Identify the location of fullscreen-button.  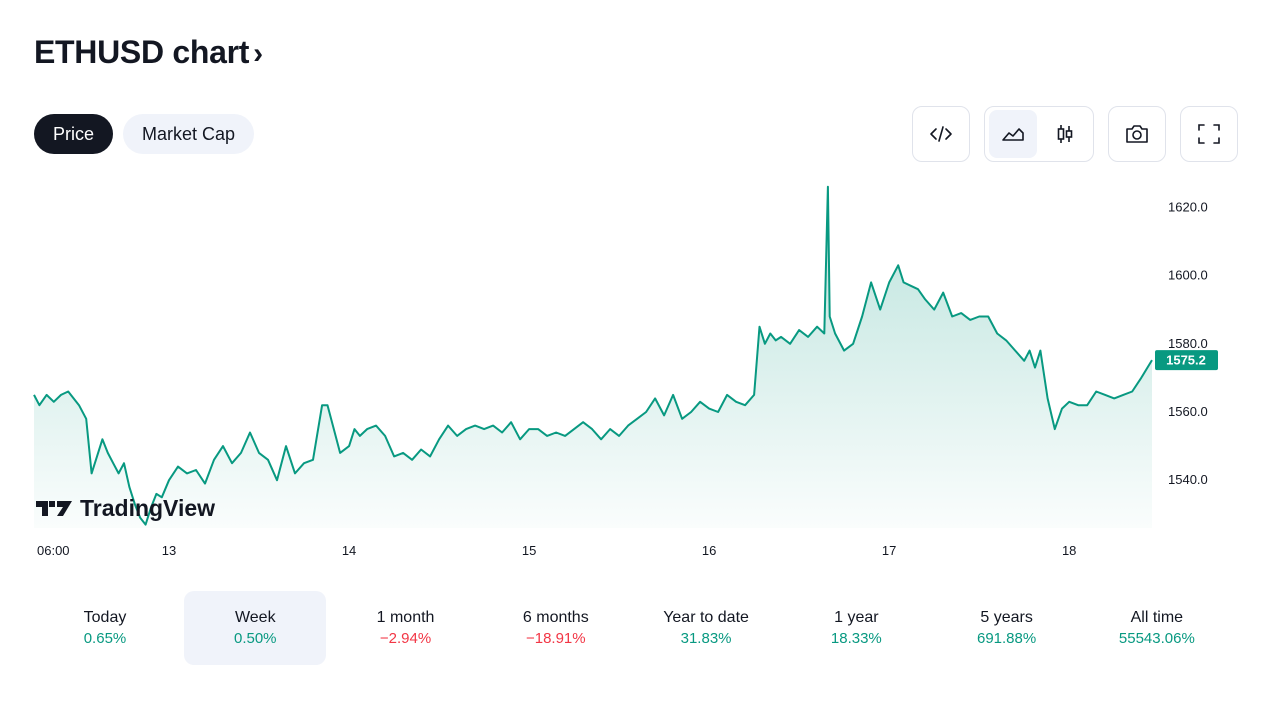
(1209, 134).